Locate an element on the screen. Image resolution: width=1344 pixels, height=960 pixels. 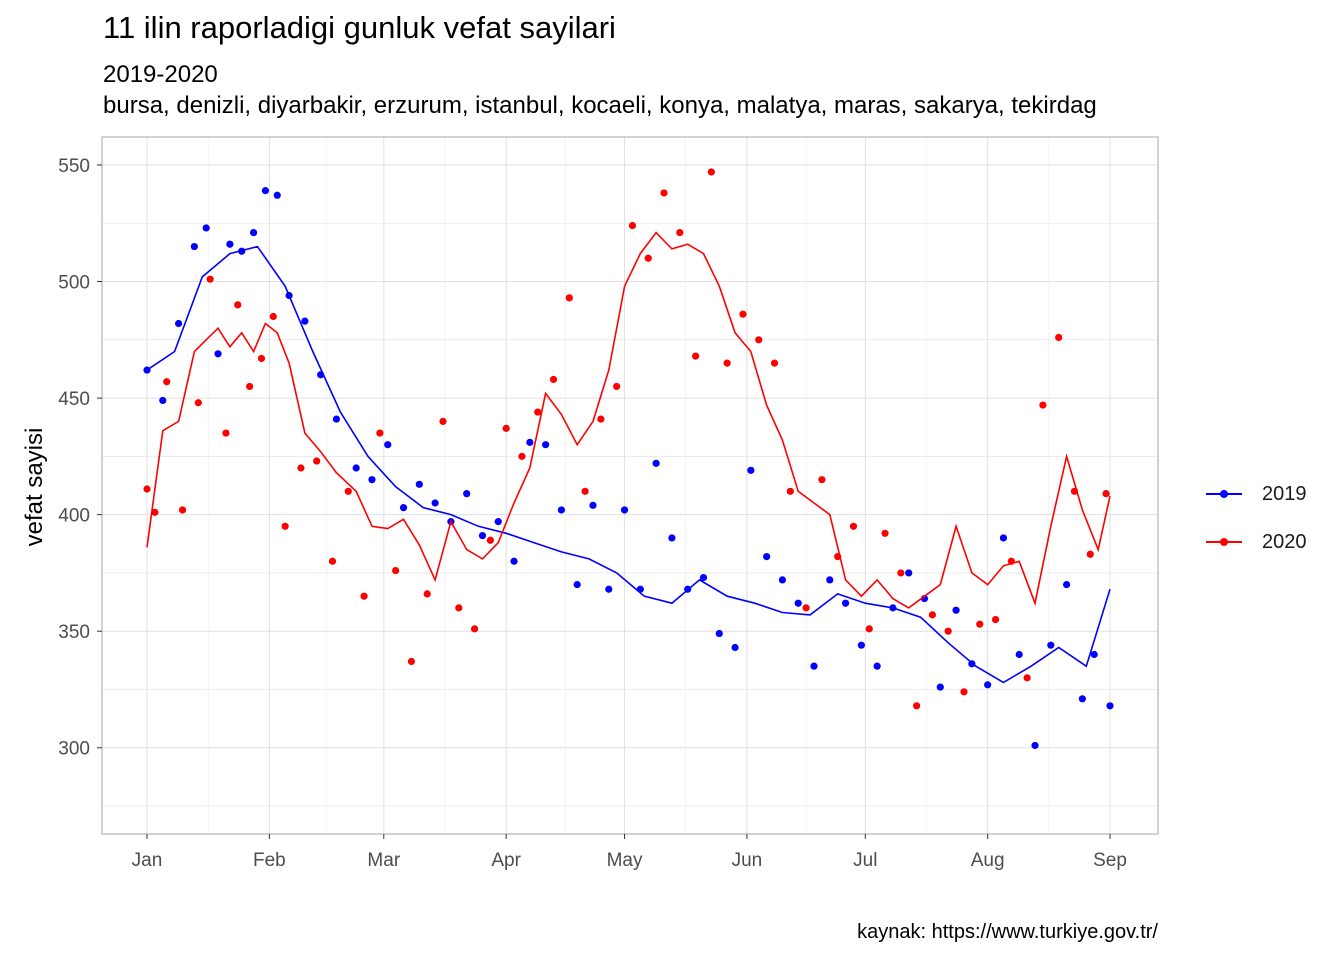
x-tick-label: Sep is located at coordinates (1110, 860).